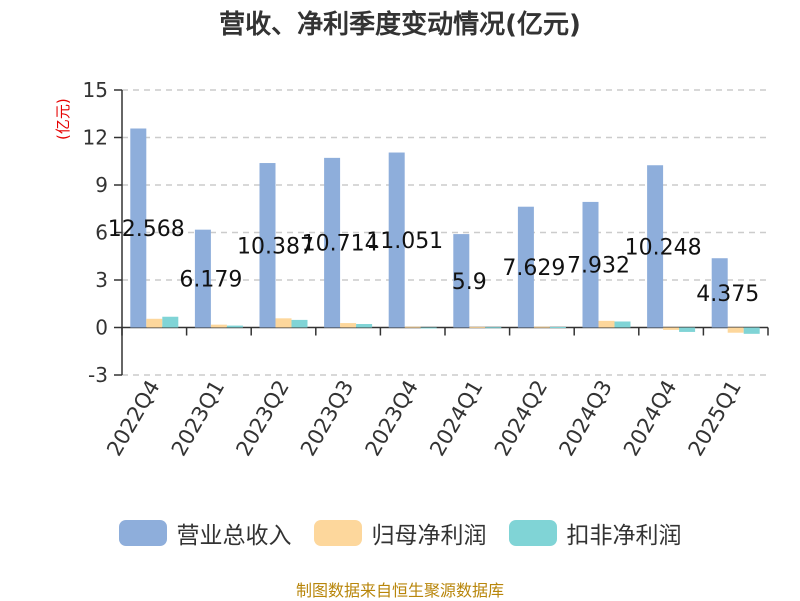 This screenshot has height=601, width=800. What do you see at coordinates (598, 266) in the screenshot?
I see `data-label: 7.932` at bounding box center [598, 266].